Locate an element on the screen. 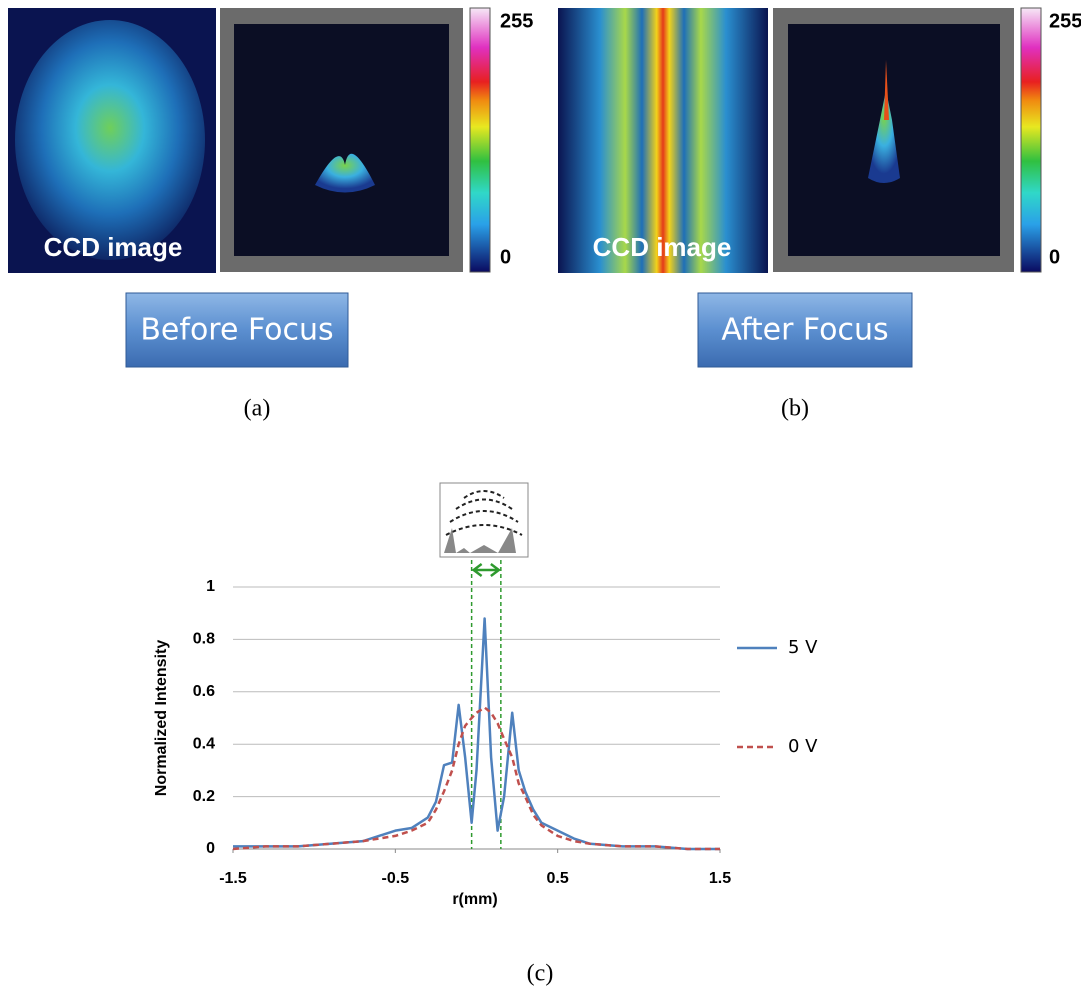 This screenshot has width=1081, height=1000. y-tick-label: 1 is located at coordinates (210, 586).